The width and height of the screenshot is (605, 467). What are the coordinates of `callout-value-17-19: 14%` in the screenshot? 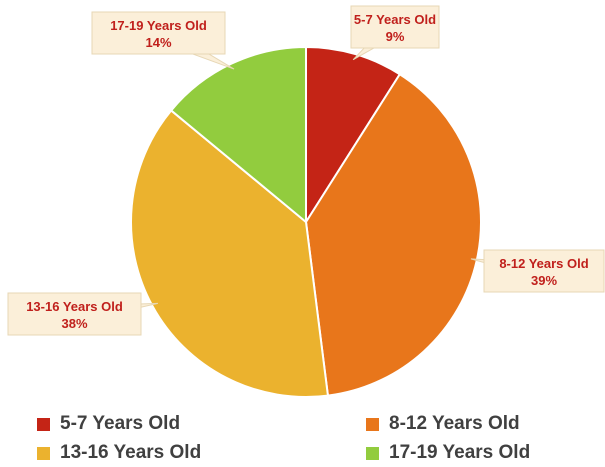 It's located at (158, 42).